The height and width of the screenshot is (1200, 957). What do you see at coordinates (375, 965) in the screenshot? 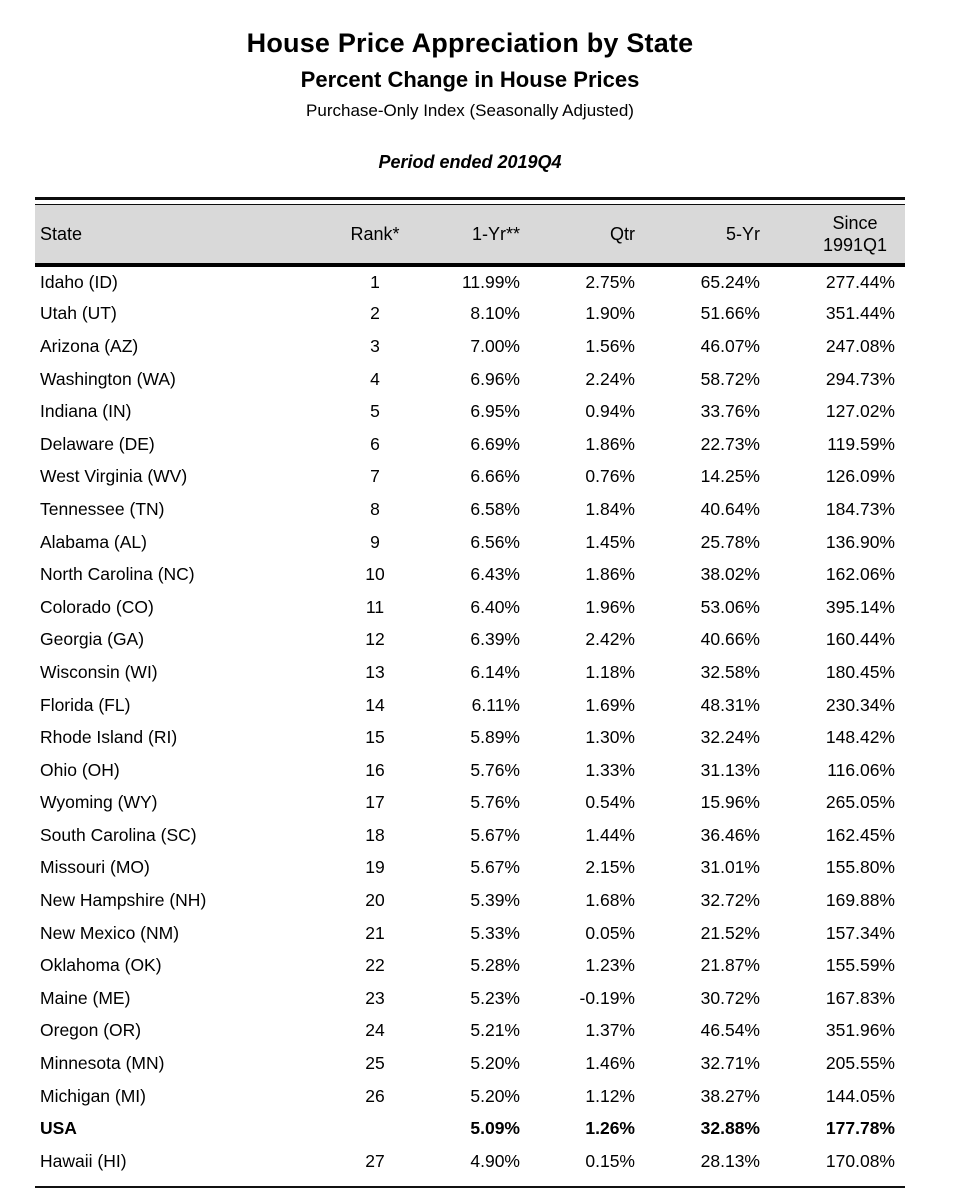
I see `cell-rank: 22` at bounding box center [375, 965].